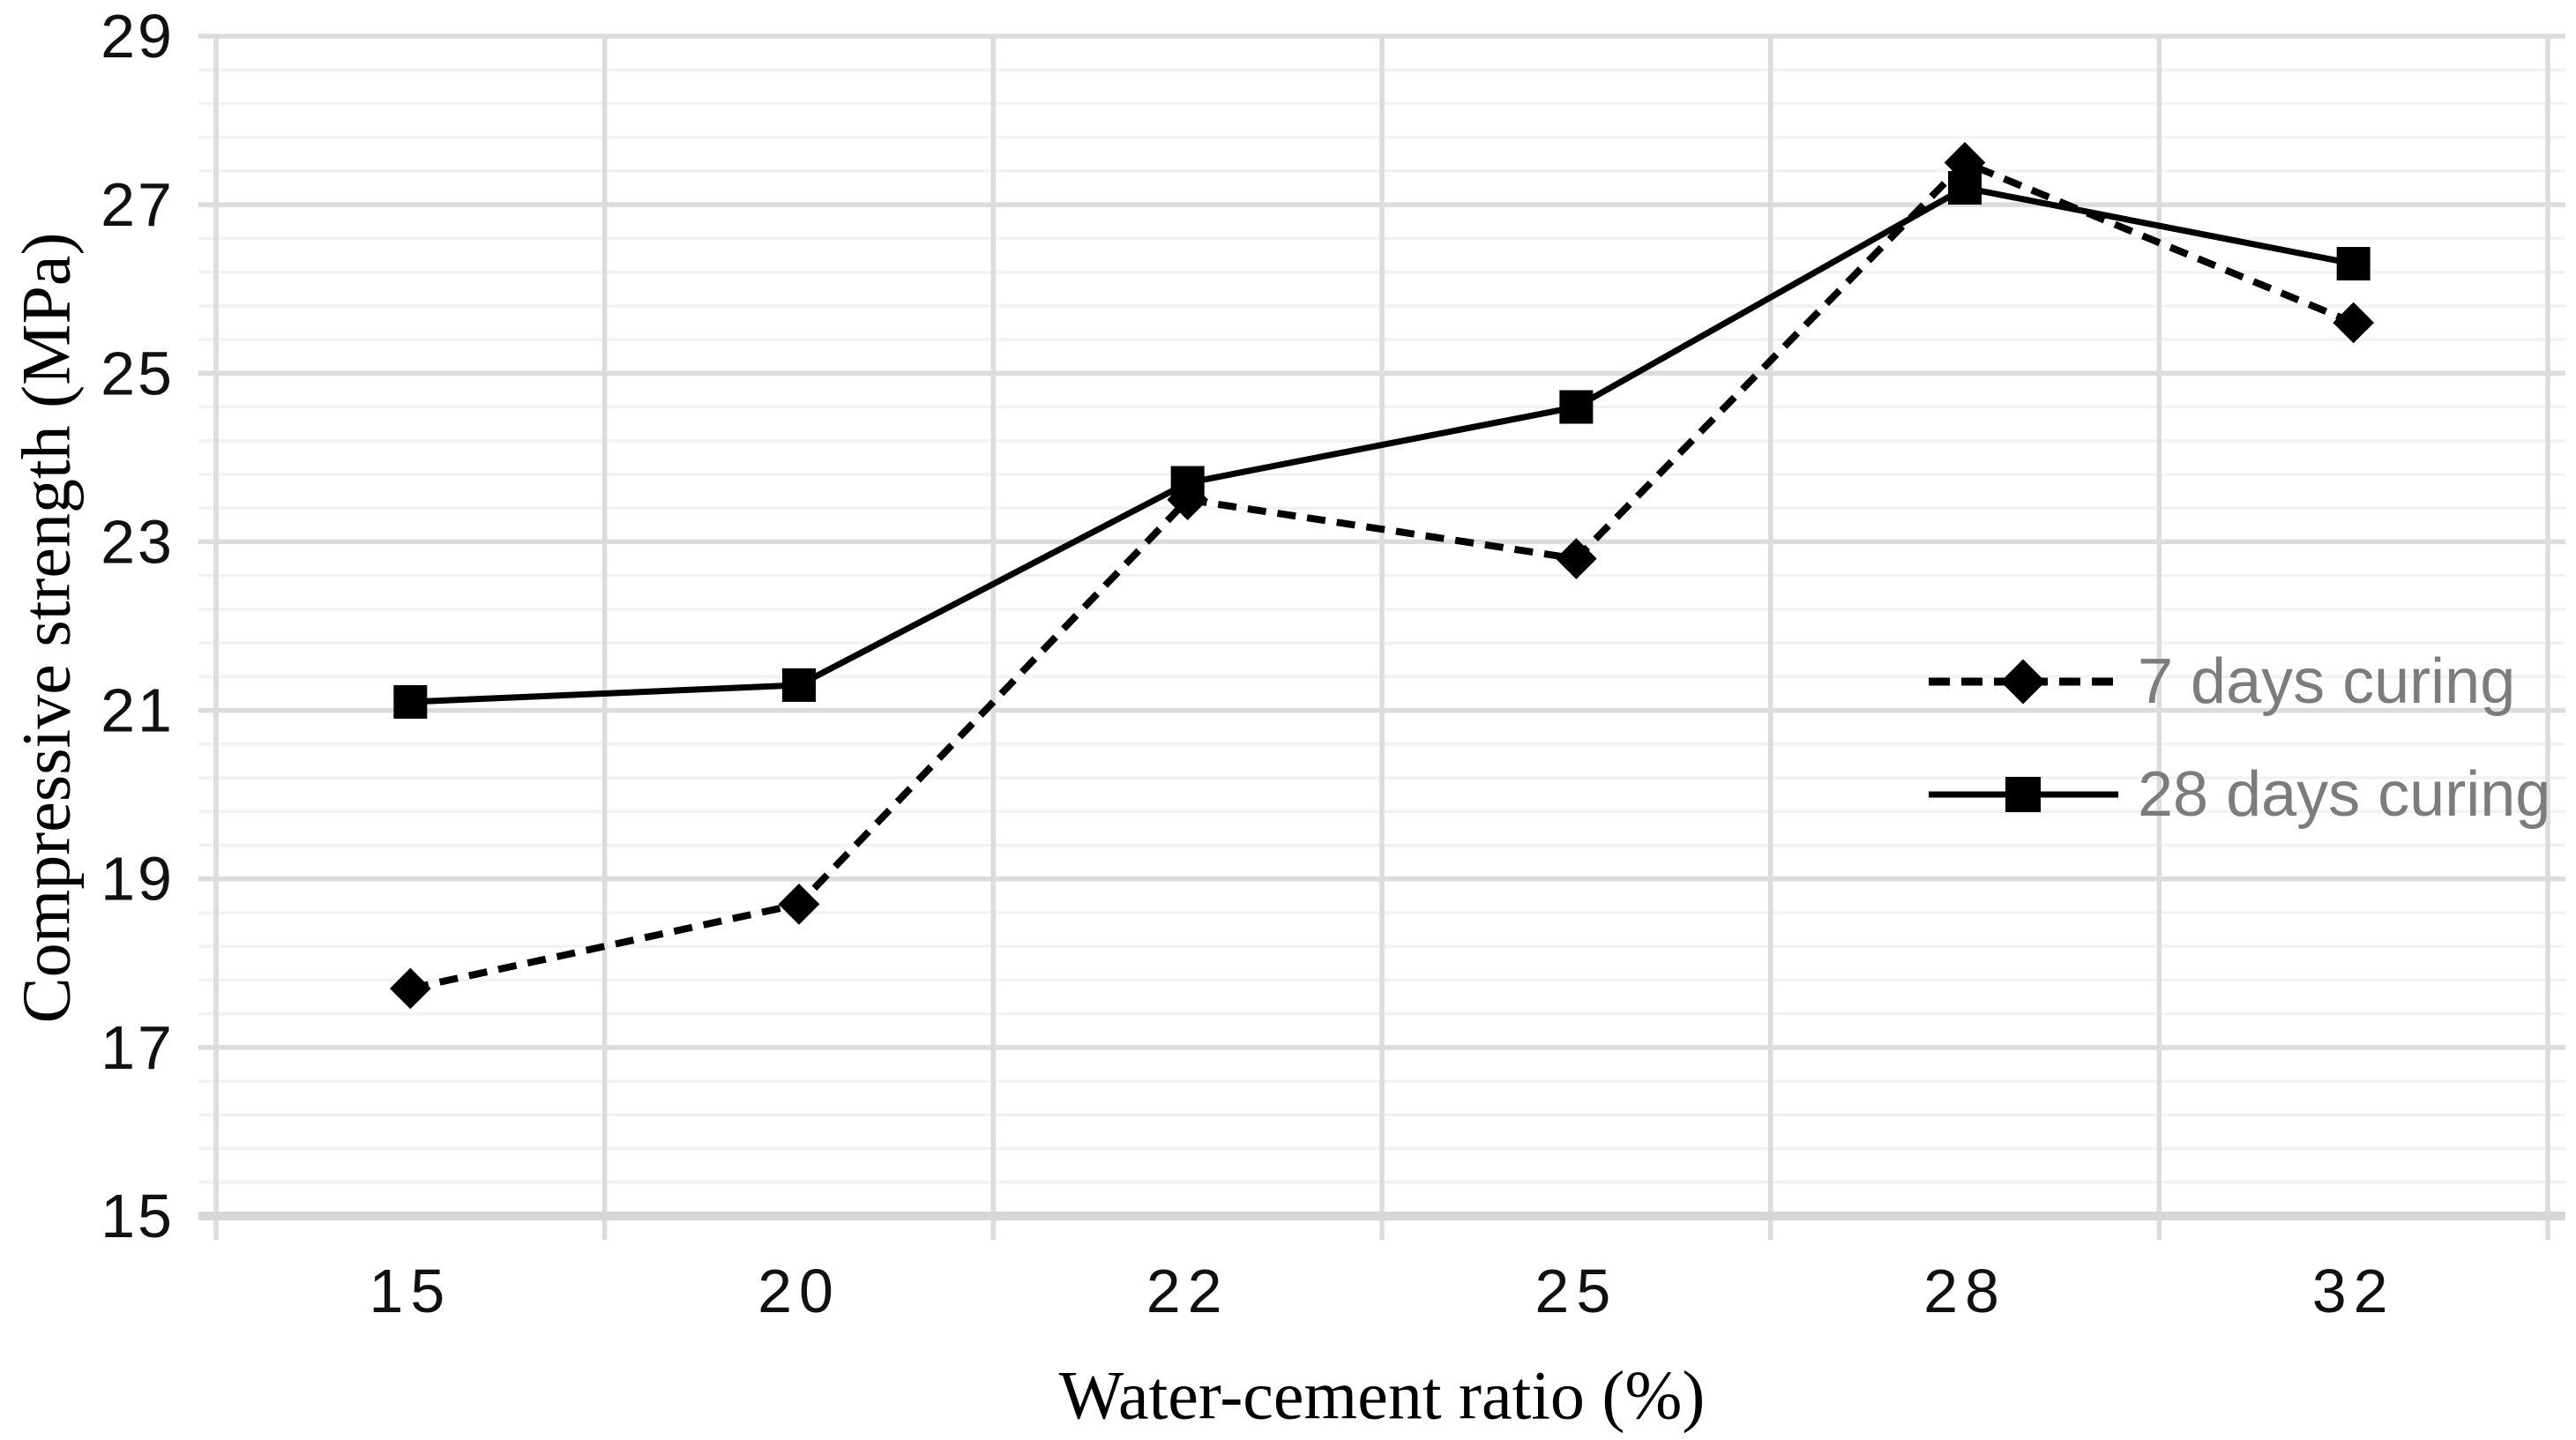 The width and height of the screenshot is (2576, 1440). I want to click on x-tick-label: 22, so click(1187, 1291).